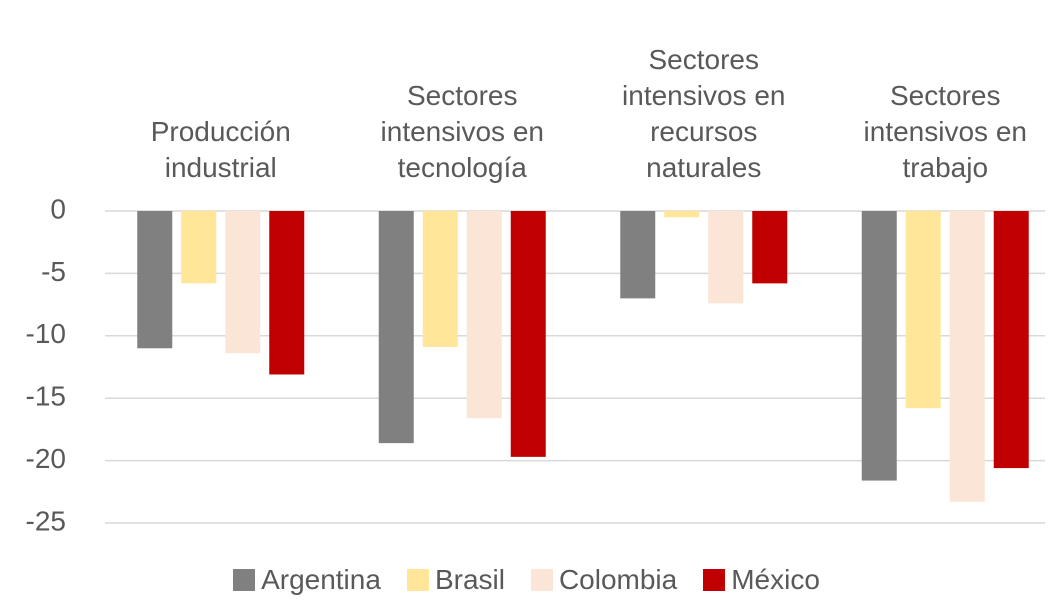 The width and height of the screenshot is (1053, 612). Describe the element at coordinates (220, 149) in the screenshot. I see `x-tick-label: Producción industrial` at that location.